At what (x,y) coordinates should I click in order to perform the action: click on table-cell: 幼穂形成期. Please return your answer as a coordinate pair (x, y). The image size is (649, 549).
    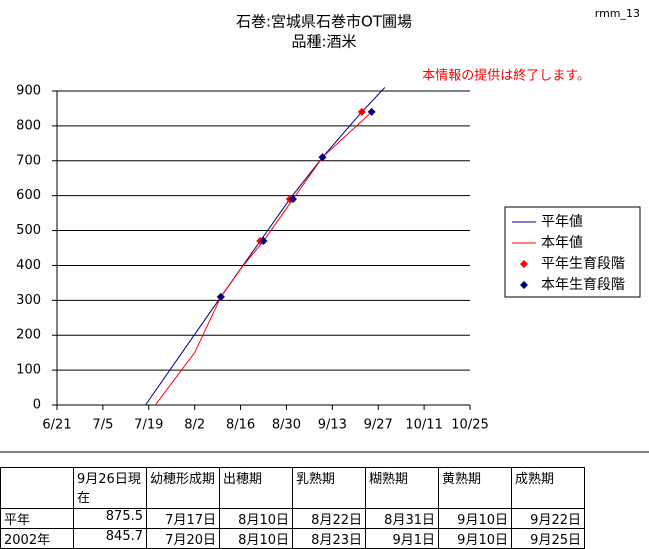
    Looking at the image, I should click on (183, 488).